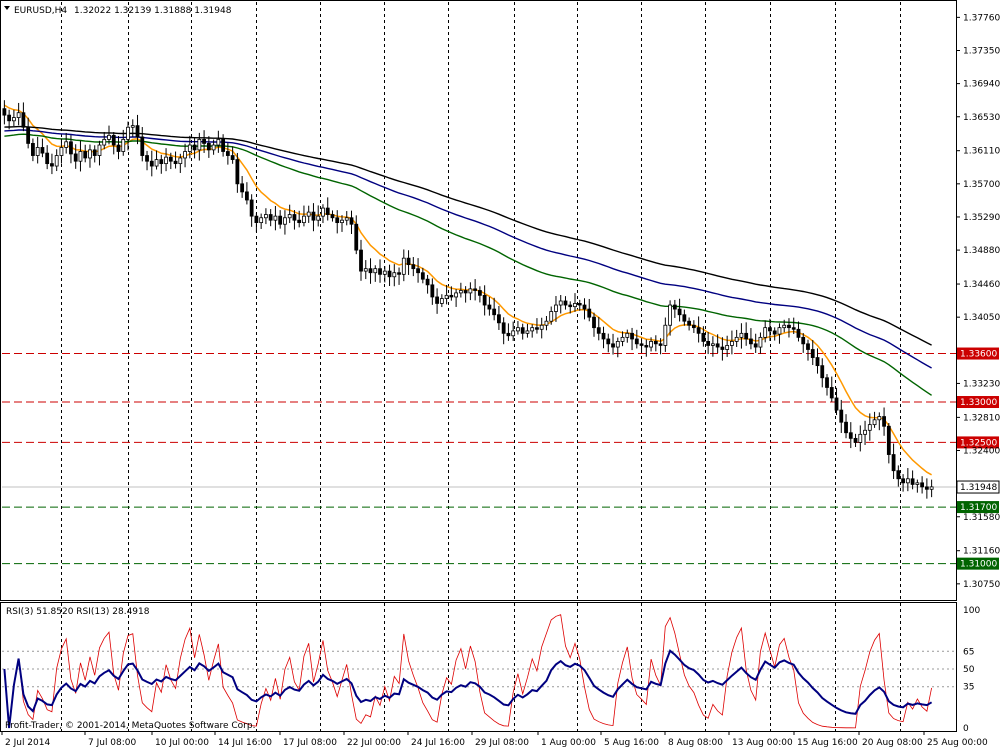  What do you see at coordinates (78, 612) in the screenshot?
I see `rsi-header: RSI(3) 51.8520 RSI(13) 28.4918` at bounding box center [78, 612].